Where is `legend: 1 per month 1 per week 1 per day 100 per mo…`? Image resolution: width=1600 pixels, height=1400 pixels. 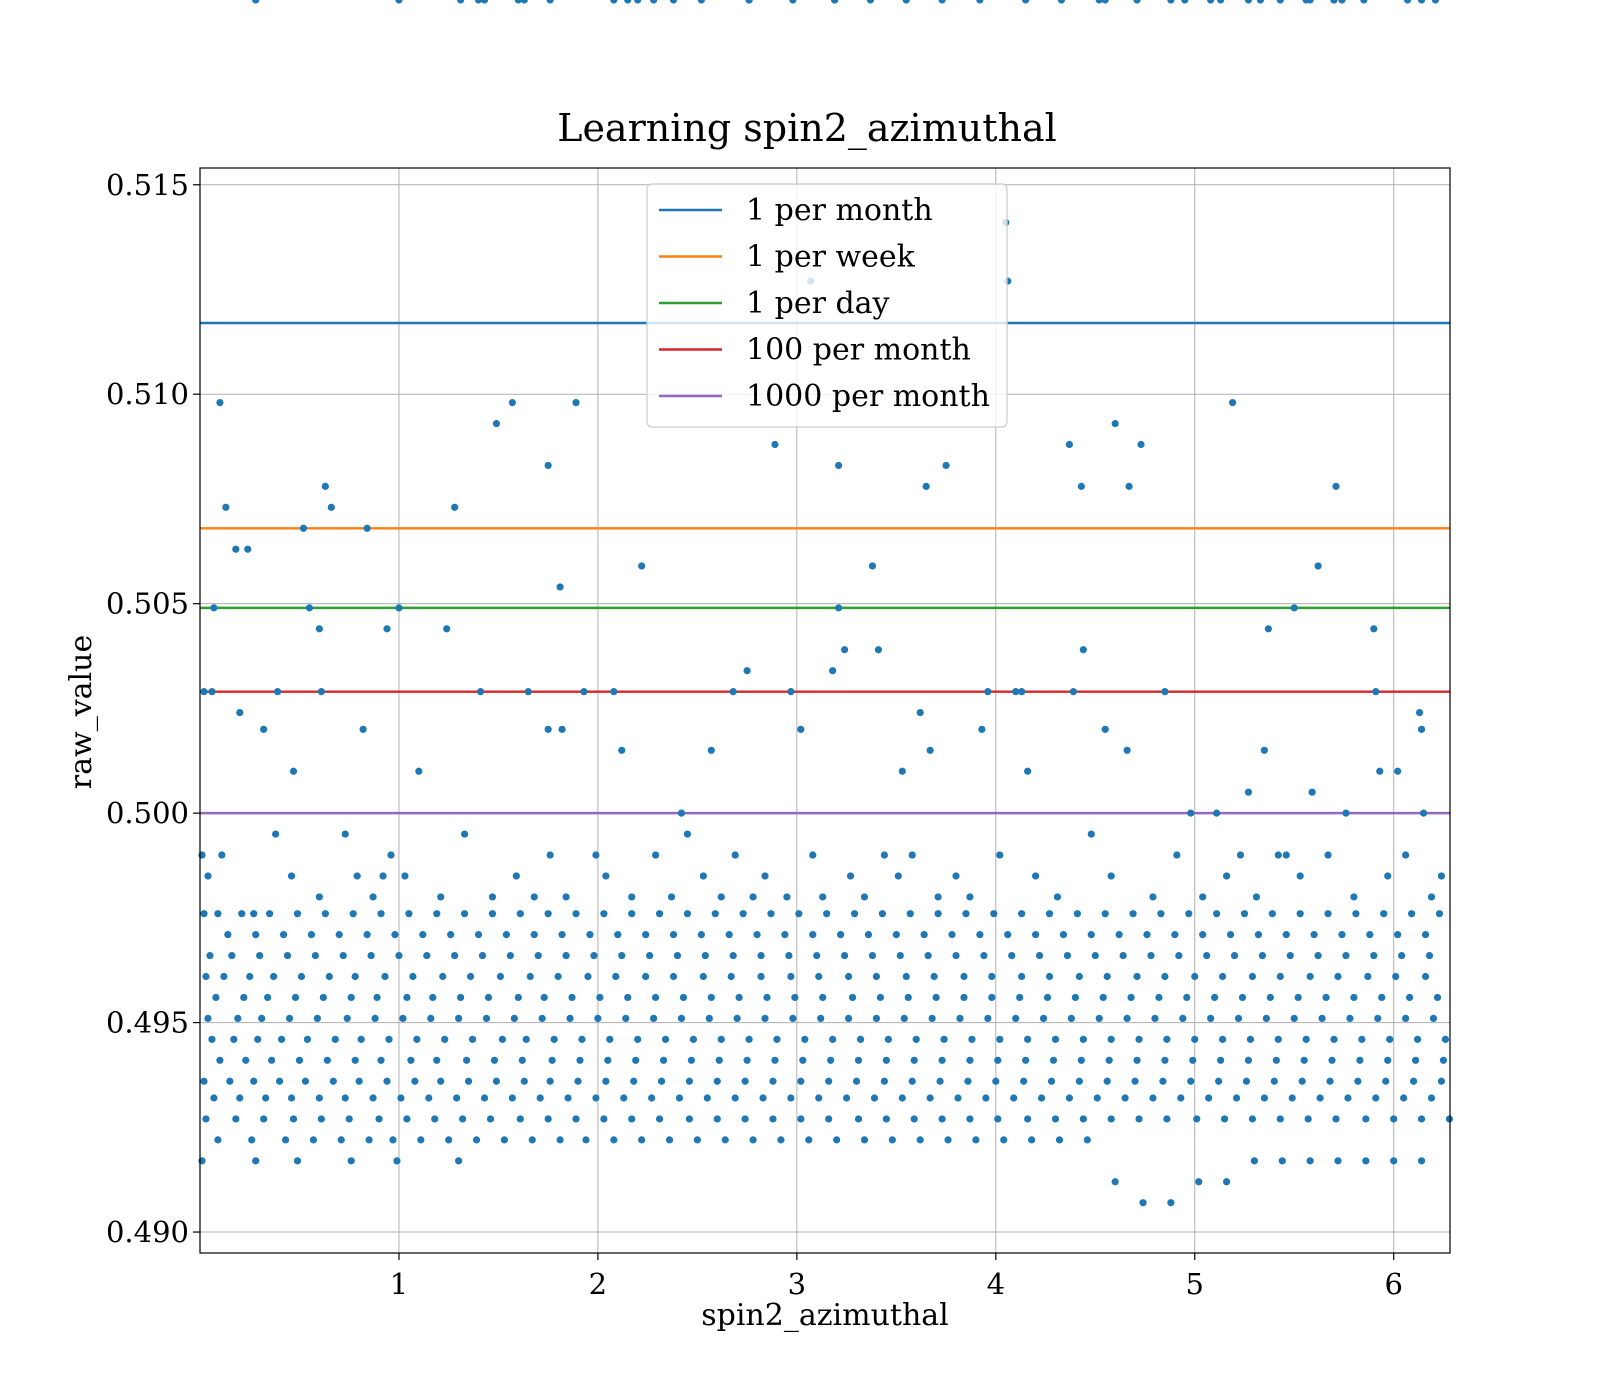
legend: 1 per month 1 per week 1 per day 100 per mo… is located at coordinates (827, 305).